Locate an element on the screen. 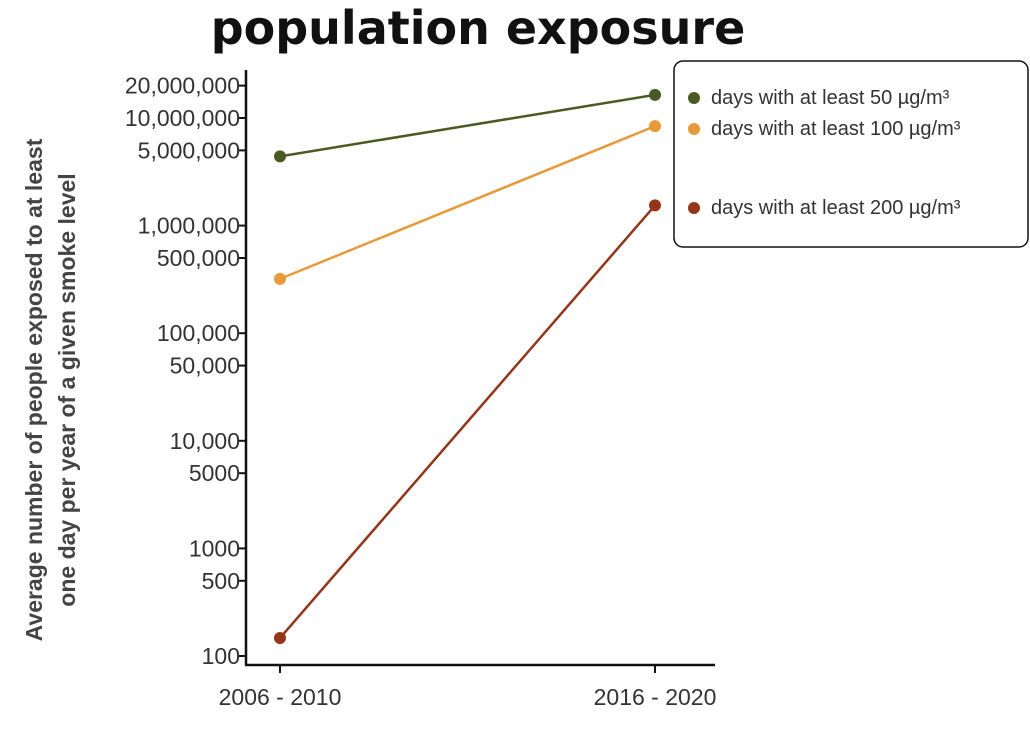 Image resolution: width=1030 pixels, height=743 pixels. legend-item: days with at least 200 µg/m³ is located at coordinates (824, 208).